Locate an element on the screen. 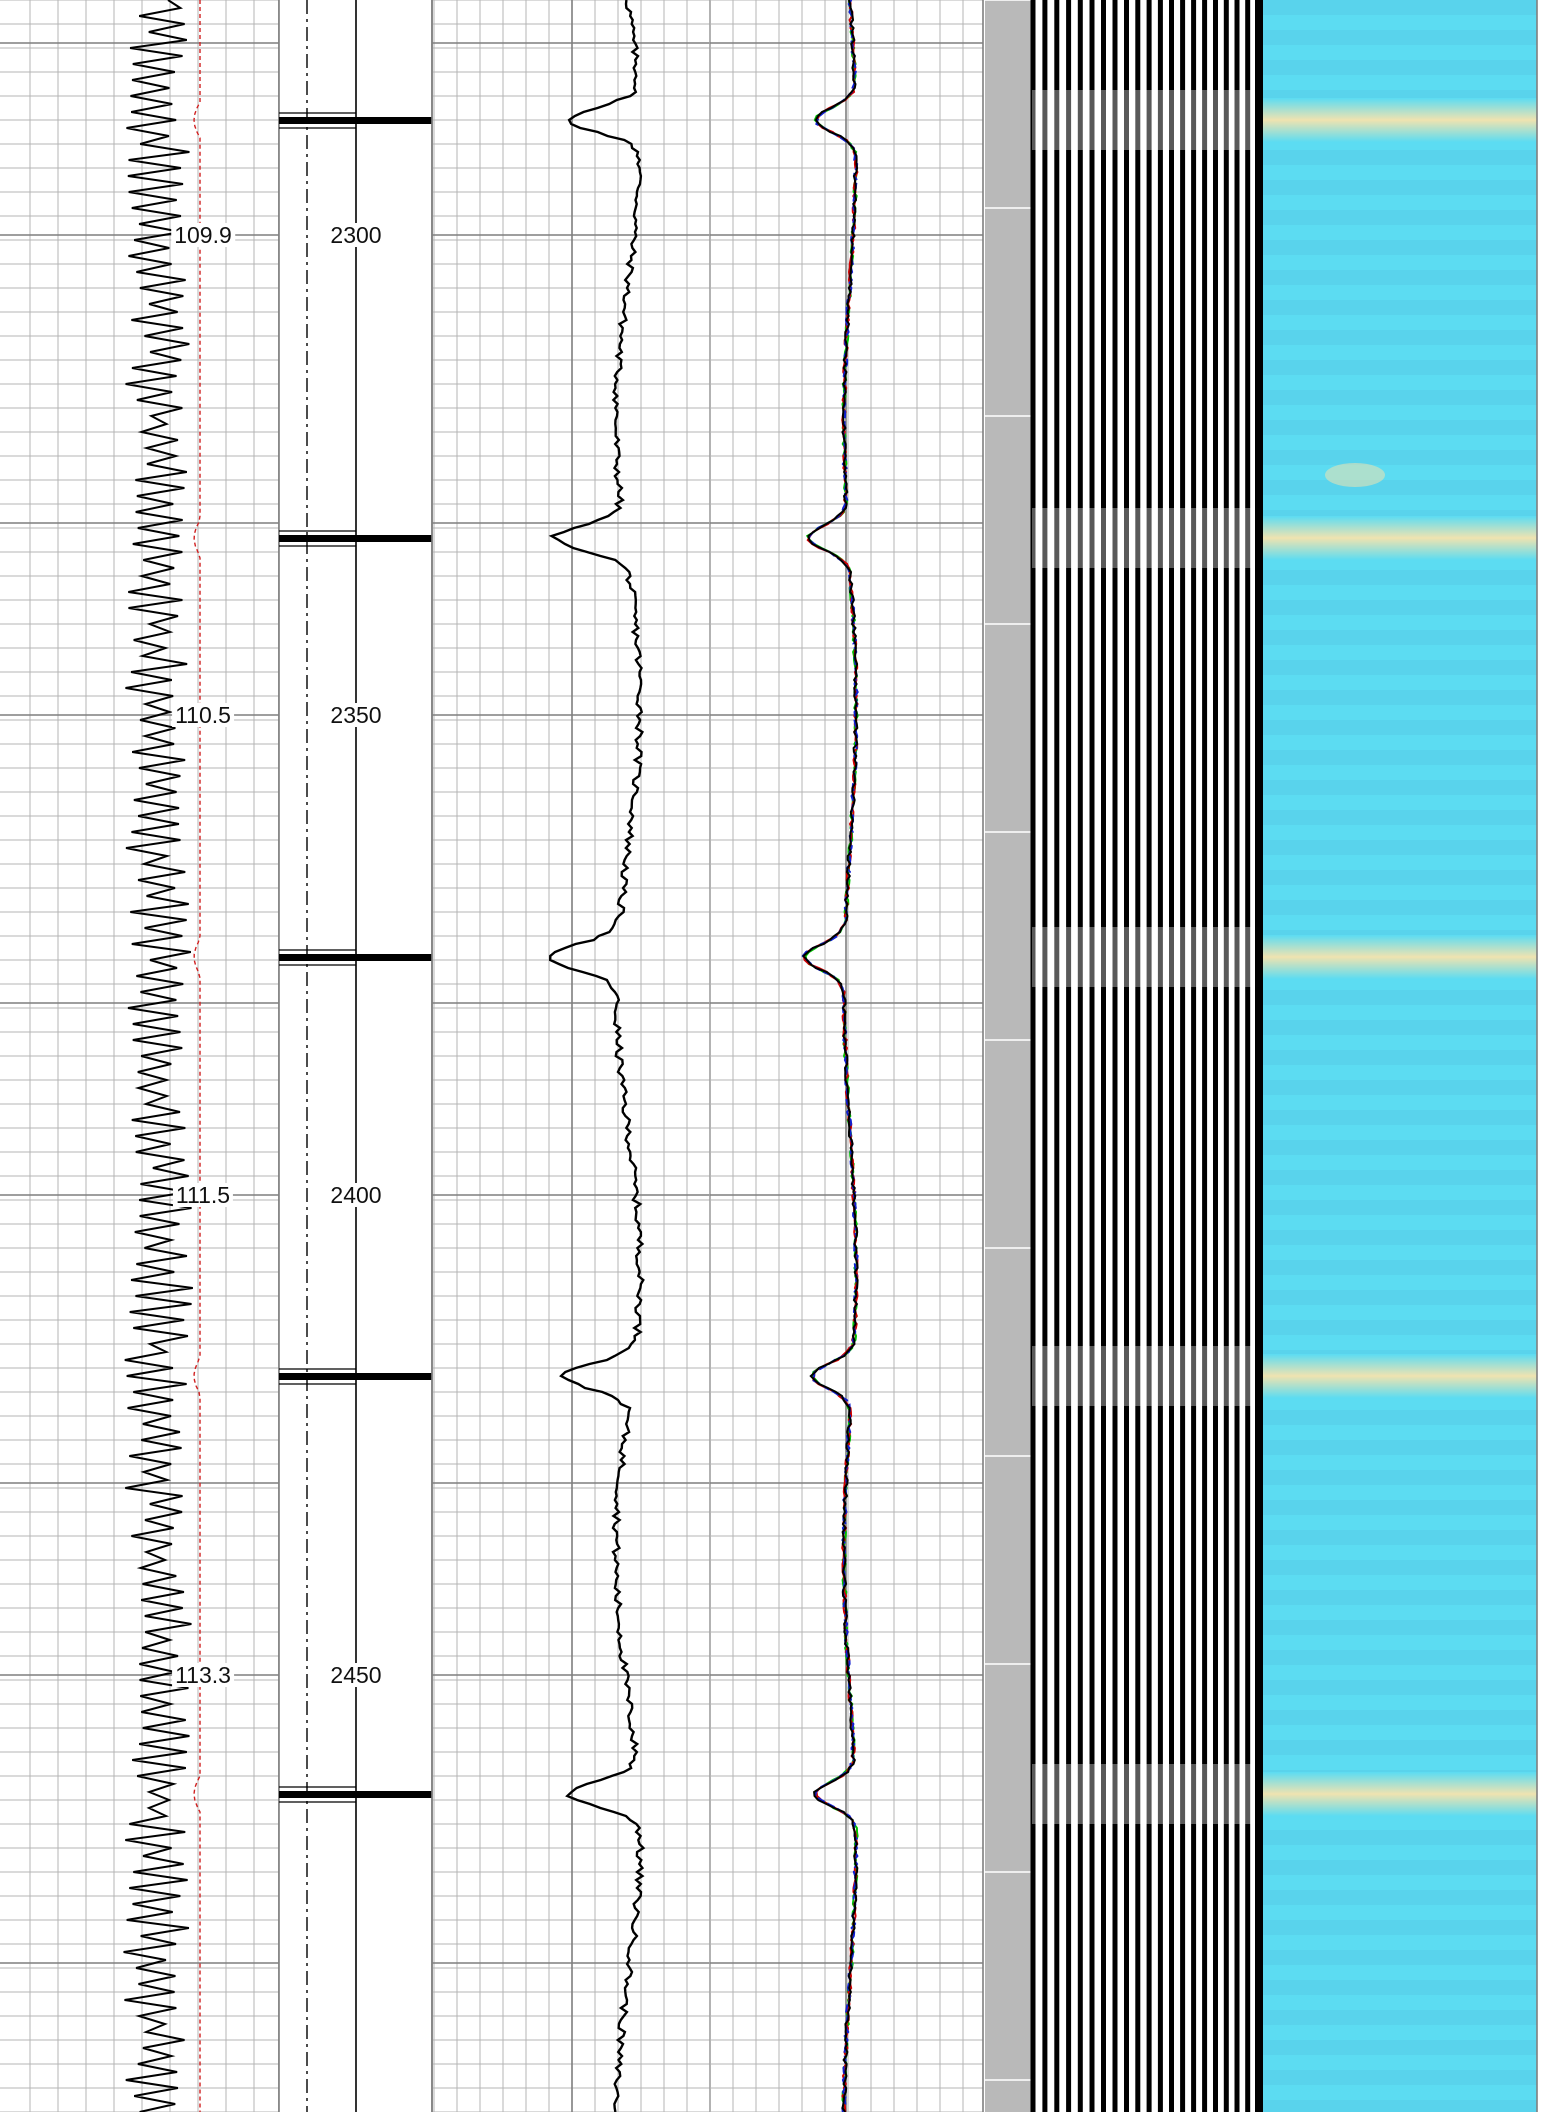 The image size is (1551, 2112). multi-curve-trace is located at coordinates (830, 1056).